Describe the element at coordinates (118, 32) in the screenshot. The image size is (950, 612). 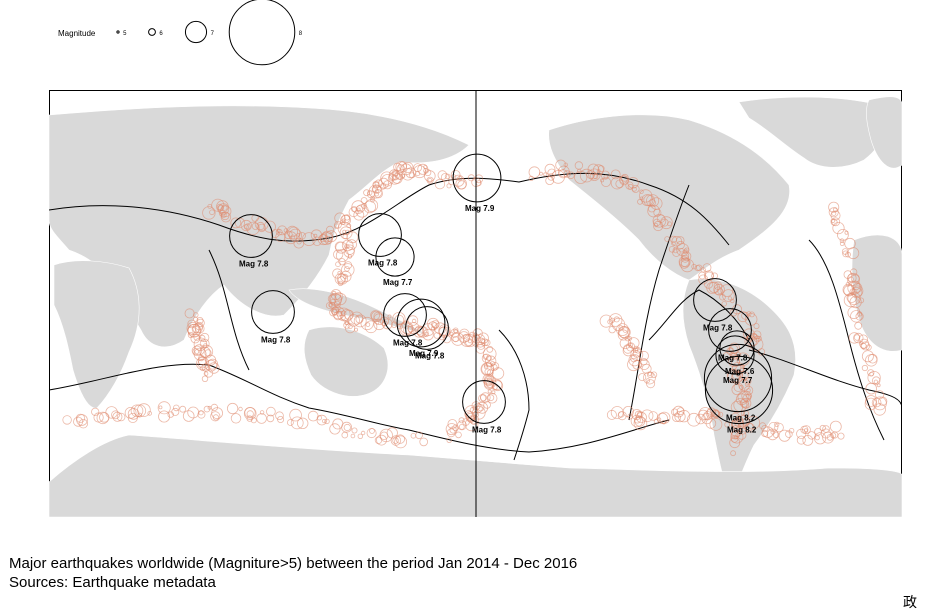
I see `legend-circle` at that location.